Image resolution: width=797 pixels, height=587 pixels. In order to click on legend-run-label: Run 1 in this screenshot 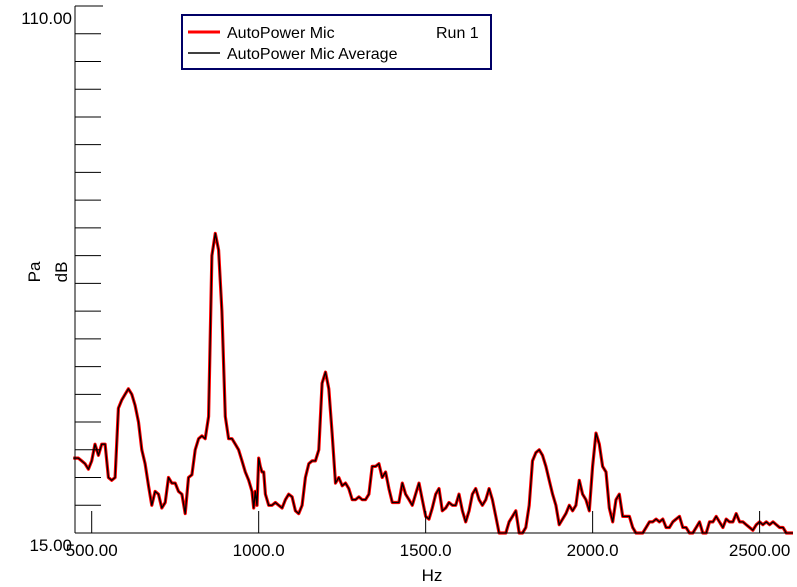, I will do `click(457, 33)`.